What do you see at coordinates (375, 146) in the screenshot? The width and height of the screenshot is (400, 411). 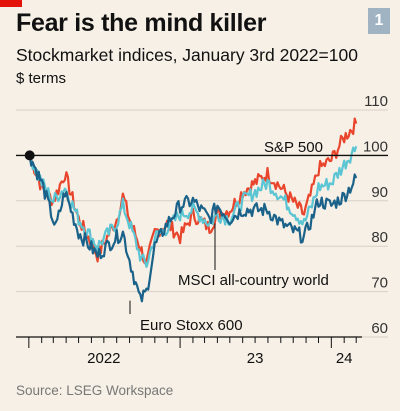 I see `y-tick-label-100: 100` at bounding box center [375, 146].